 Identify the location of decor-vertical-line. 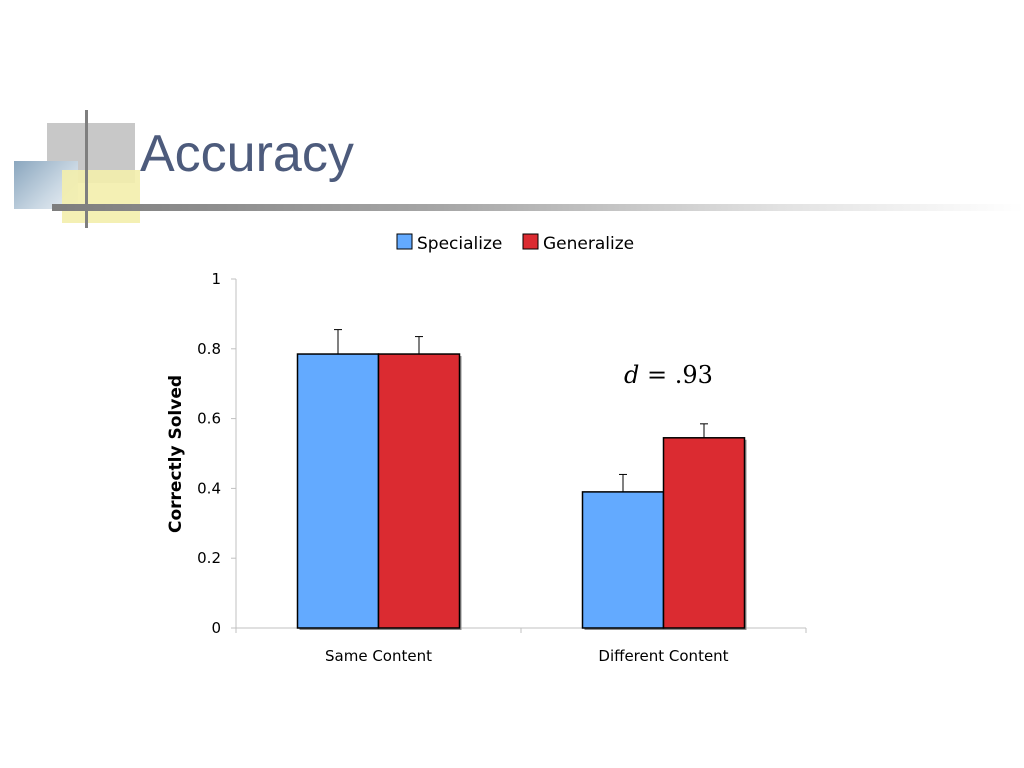
(86, 169).